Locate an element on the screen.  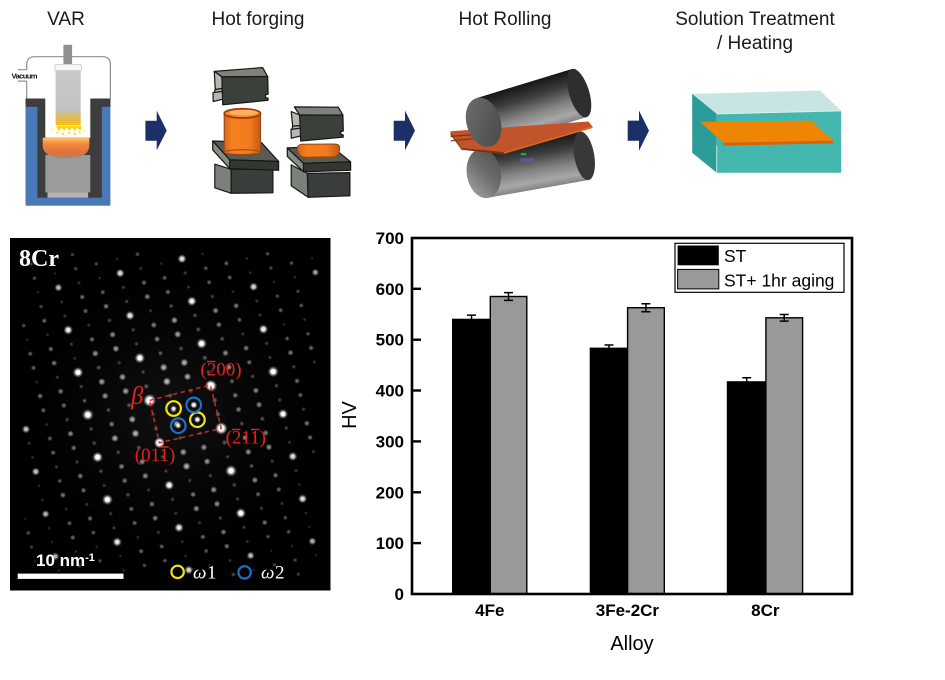
svg-text: ST+ 1hr aging is located at coordinates (779, 281).